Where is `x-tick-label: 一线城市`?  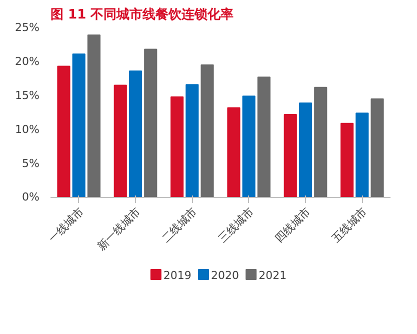 x-tick-label: 一线城市 is located at coordinates (66, 225).